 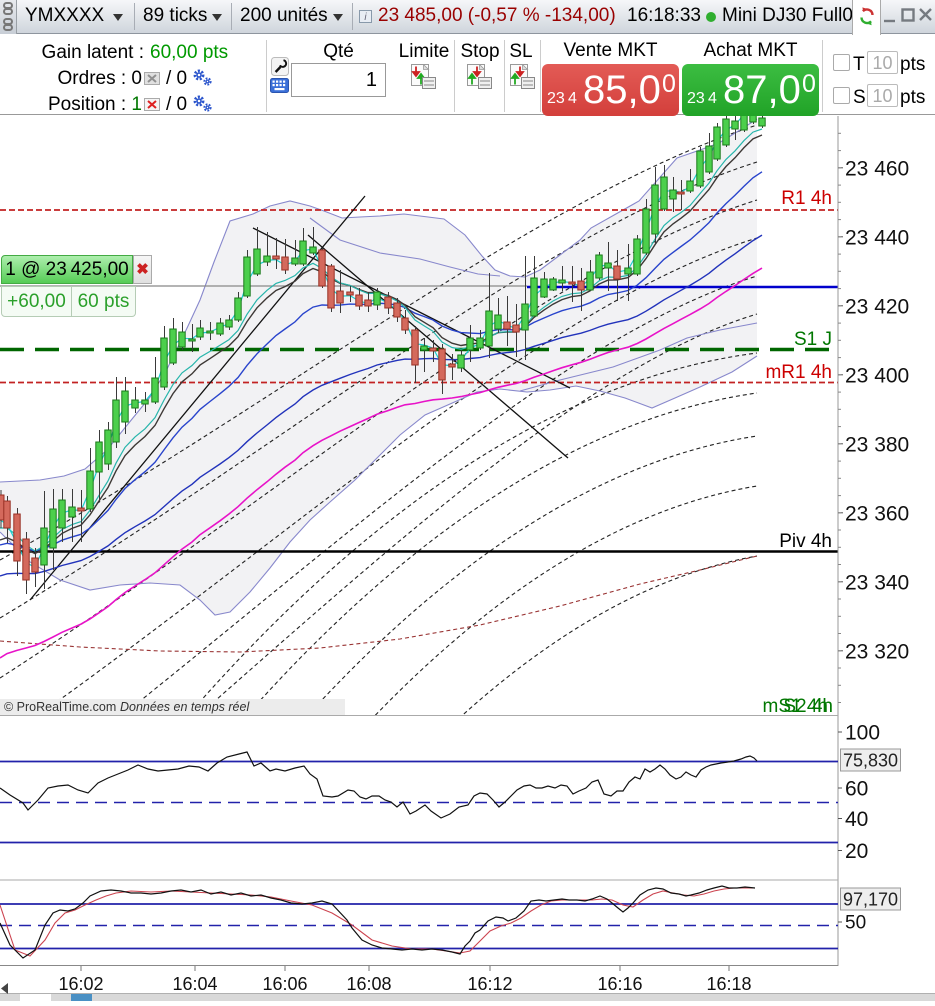 What do you see at coordinates (856, 819) in the screenshot?
I see `svg-text: 40` at bounding box center [856, 819].